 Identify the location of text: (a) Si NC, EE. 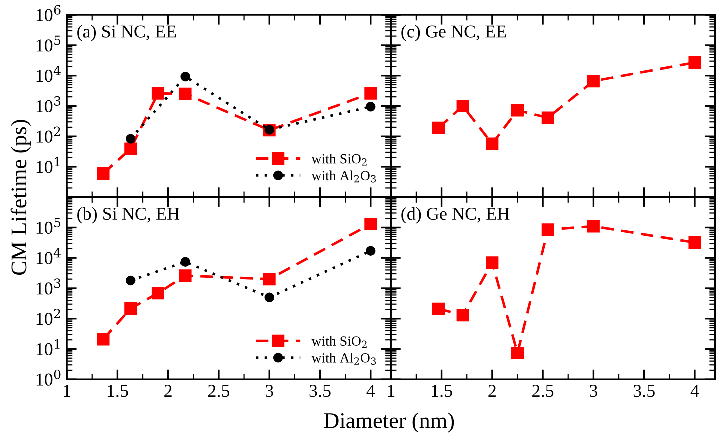
(127, 33).